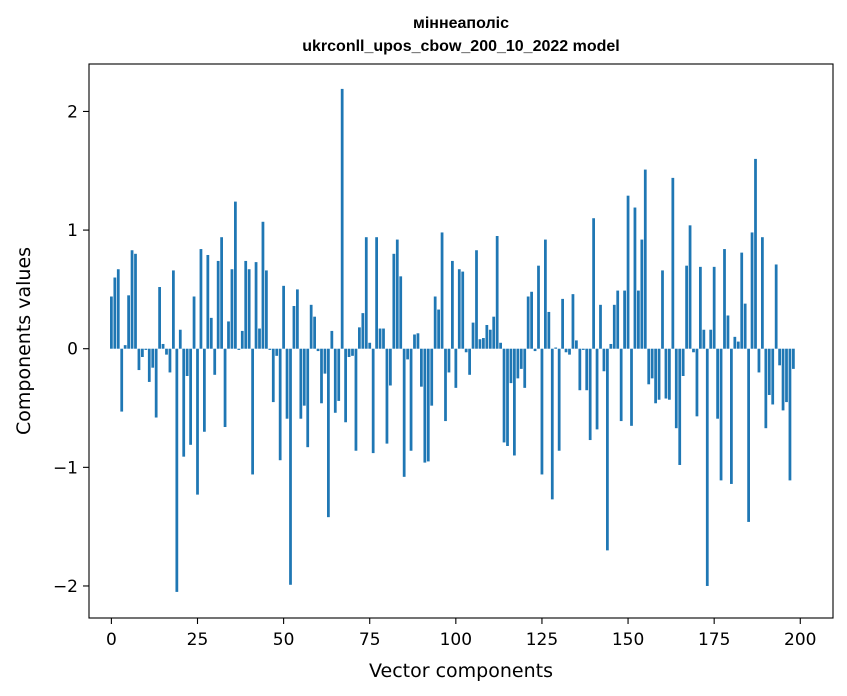 The image size is (847, 696). I want to click on x-tick-label: 100, so click(456, 640).